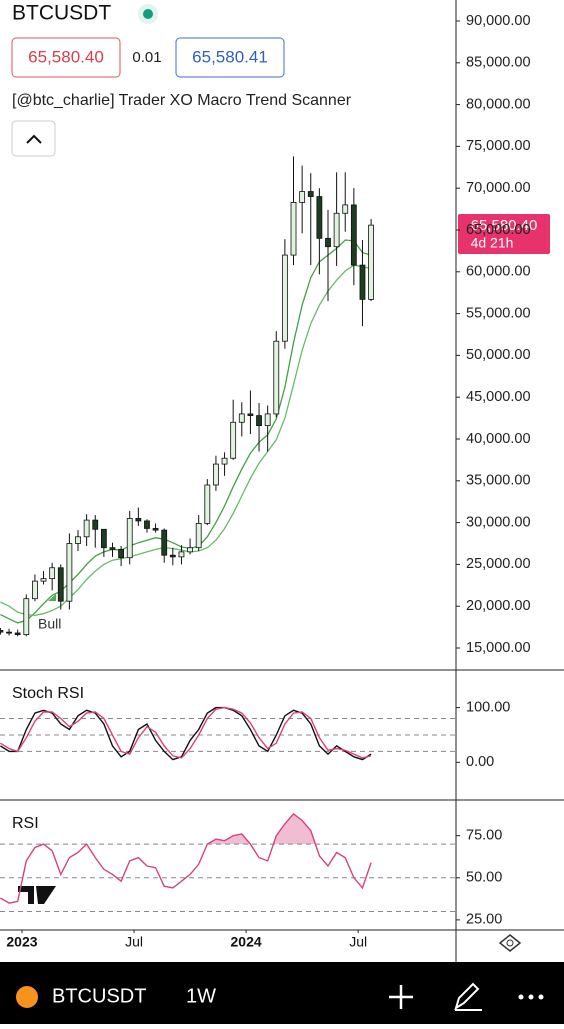 The width and height of the screenshot is (564, 1029). Describe the element at coordinates (498, 230) in the screenshot. I see `y-tick-label: 65,000.00` at that location.